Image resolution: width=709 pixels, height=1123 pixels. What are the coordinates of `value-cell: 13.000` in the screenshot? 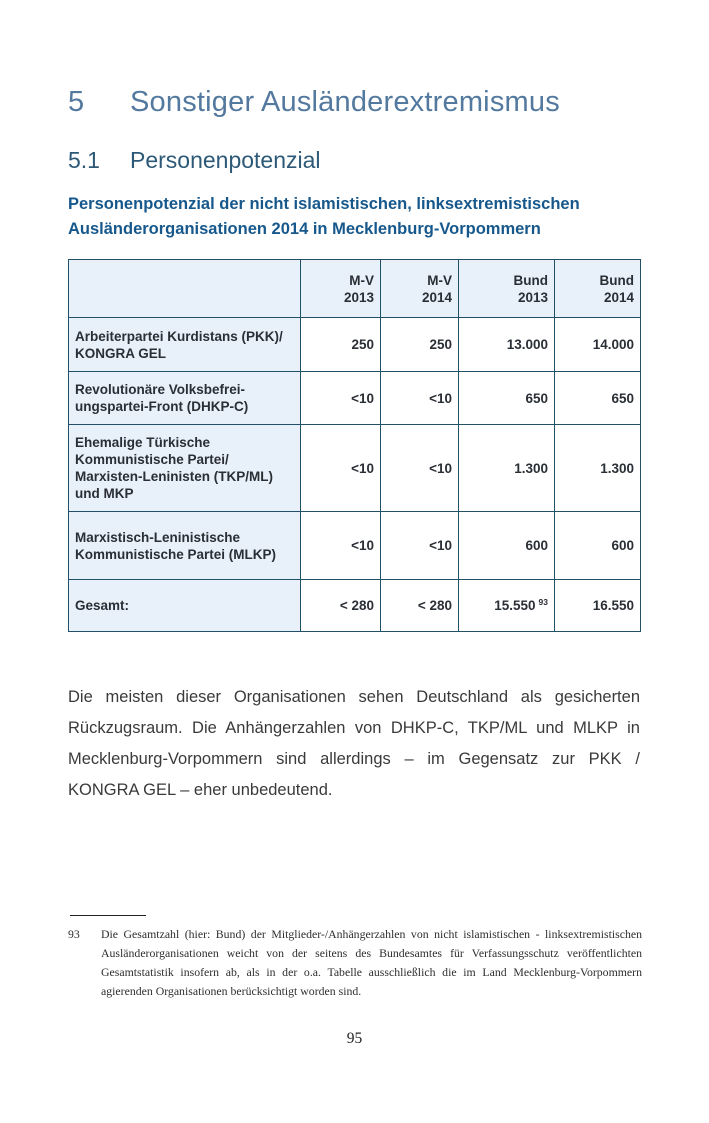 It's located at (506, 344).